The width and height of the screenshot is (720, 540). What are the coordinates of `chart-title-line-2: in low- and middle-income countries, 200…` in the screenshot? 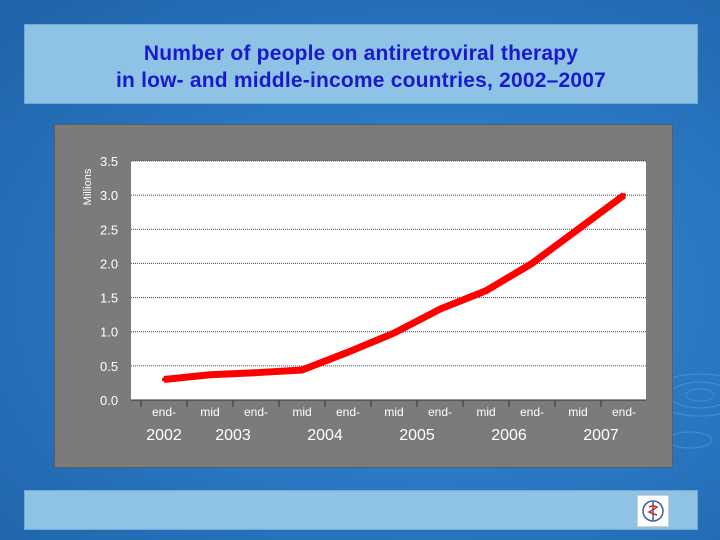 It's located at (361, 80).